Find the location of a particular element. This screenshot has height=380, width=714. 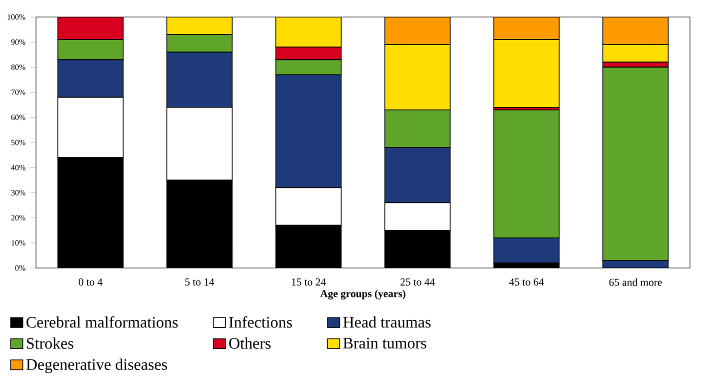

legend-label: Head traumas is located at coordinates (387, 322).